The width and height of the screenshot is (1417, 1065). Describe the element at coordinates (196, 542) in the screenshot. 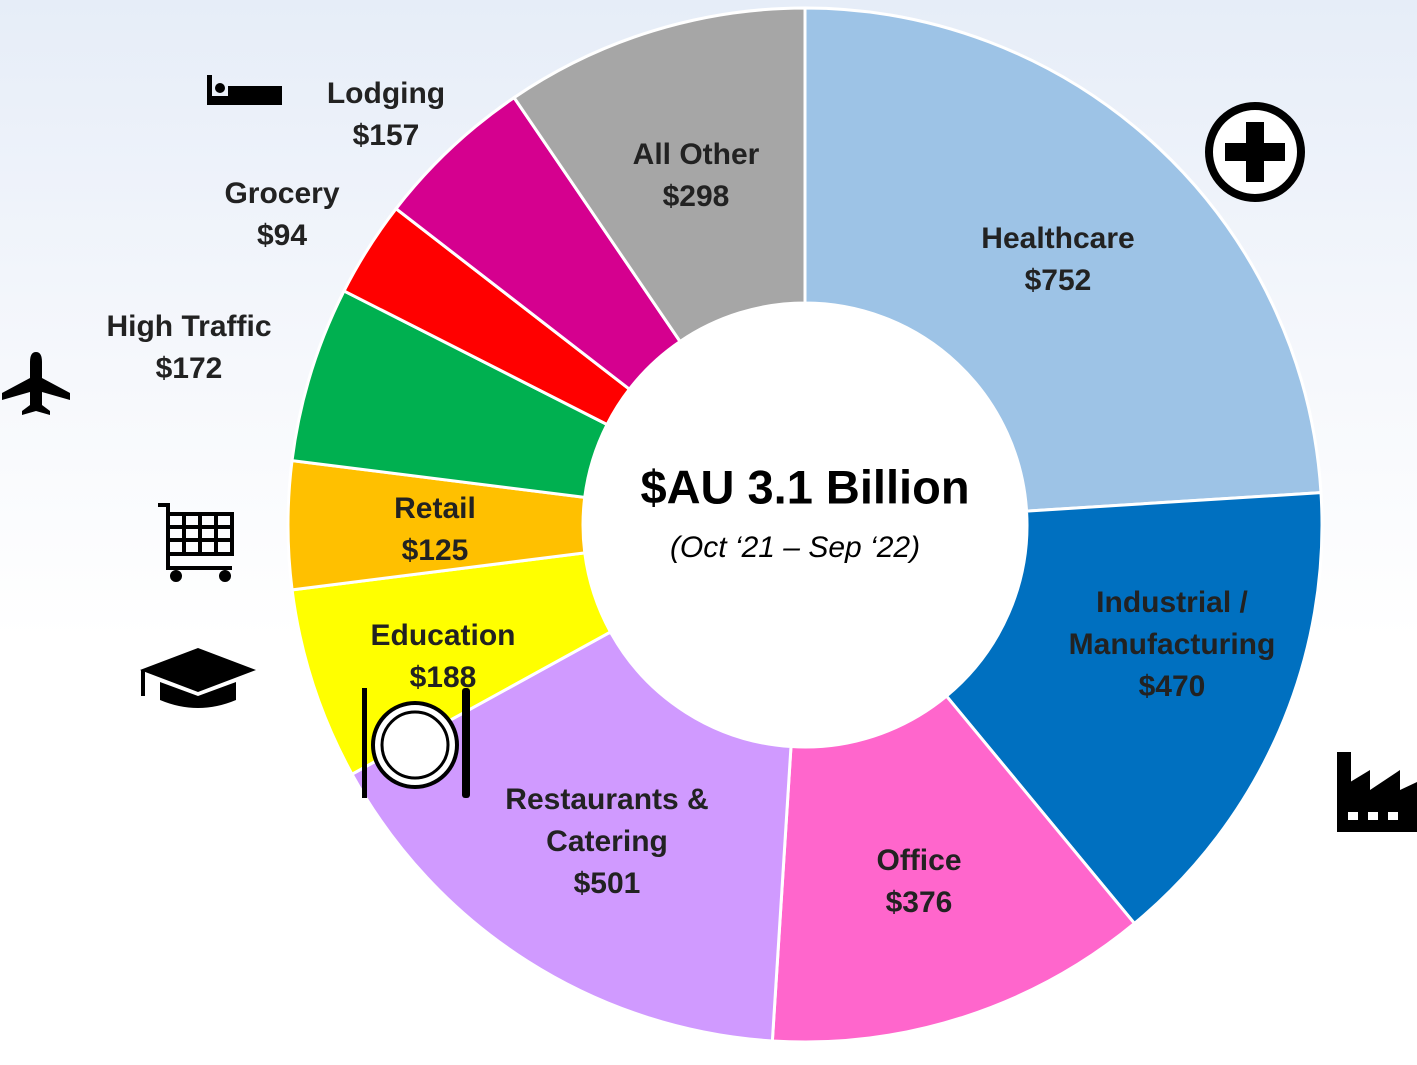

I see `cart-icon` at that location.